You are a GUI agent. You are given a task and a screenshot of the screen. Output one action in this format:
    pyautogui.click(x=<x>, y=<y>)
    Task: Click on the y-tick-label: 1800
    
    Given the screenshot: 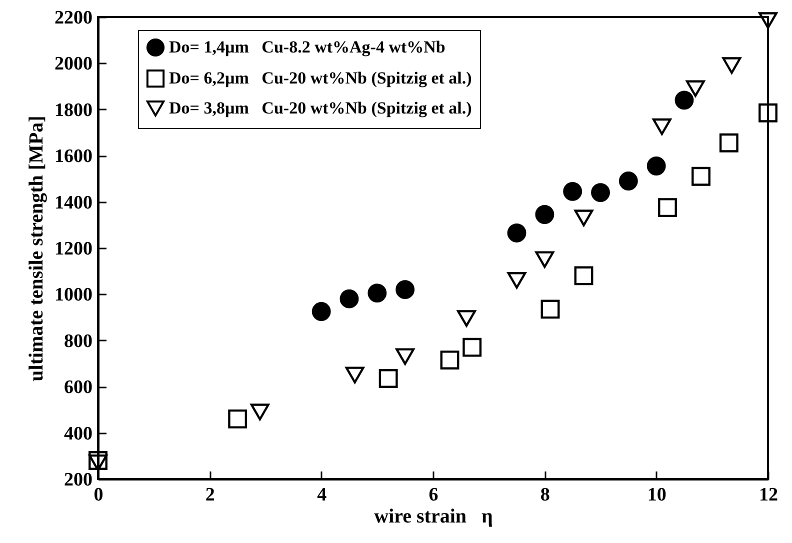 What is the action you would take?
    pyautogui.click(x=73, y=110)
    